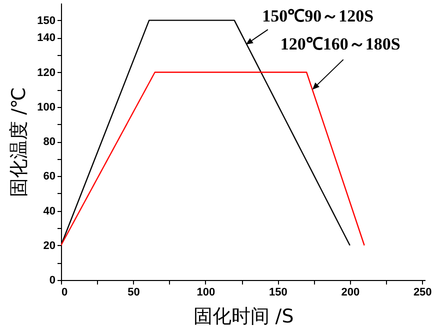 The width and height of the screenshot is (440, 334). Describe the element at coordinates (422, 292) in the screenshot. I see `x-tick-label: 250` at that location.